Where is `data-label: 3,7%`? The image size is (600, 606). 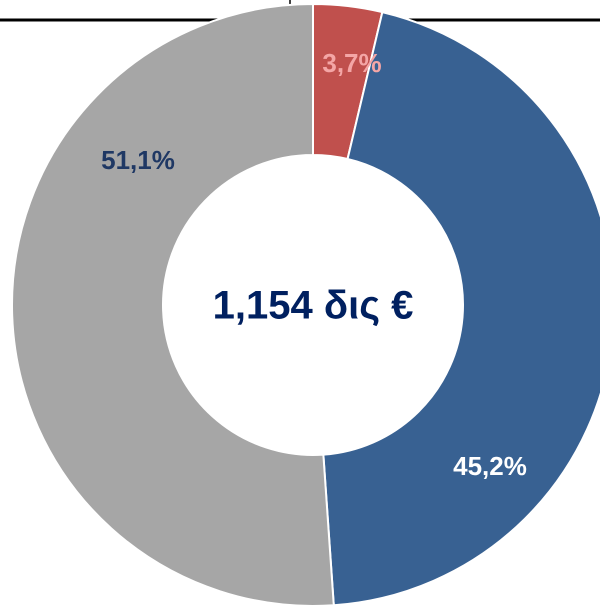 data-label: 3,7% is located at coordinates (351, 63).